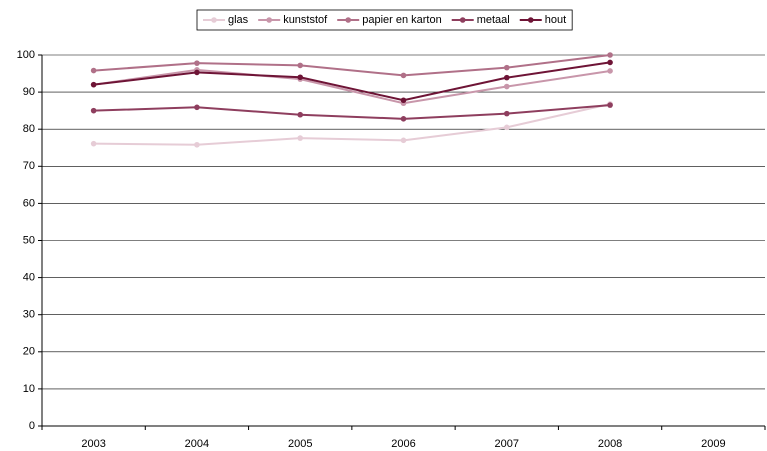  I want to click on y-tick-label: 20, so click(29, 352).